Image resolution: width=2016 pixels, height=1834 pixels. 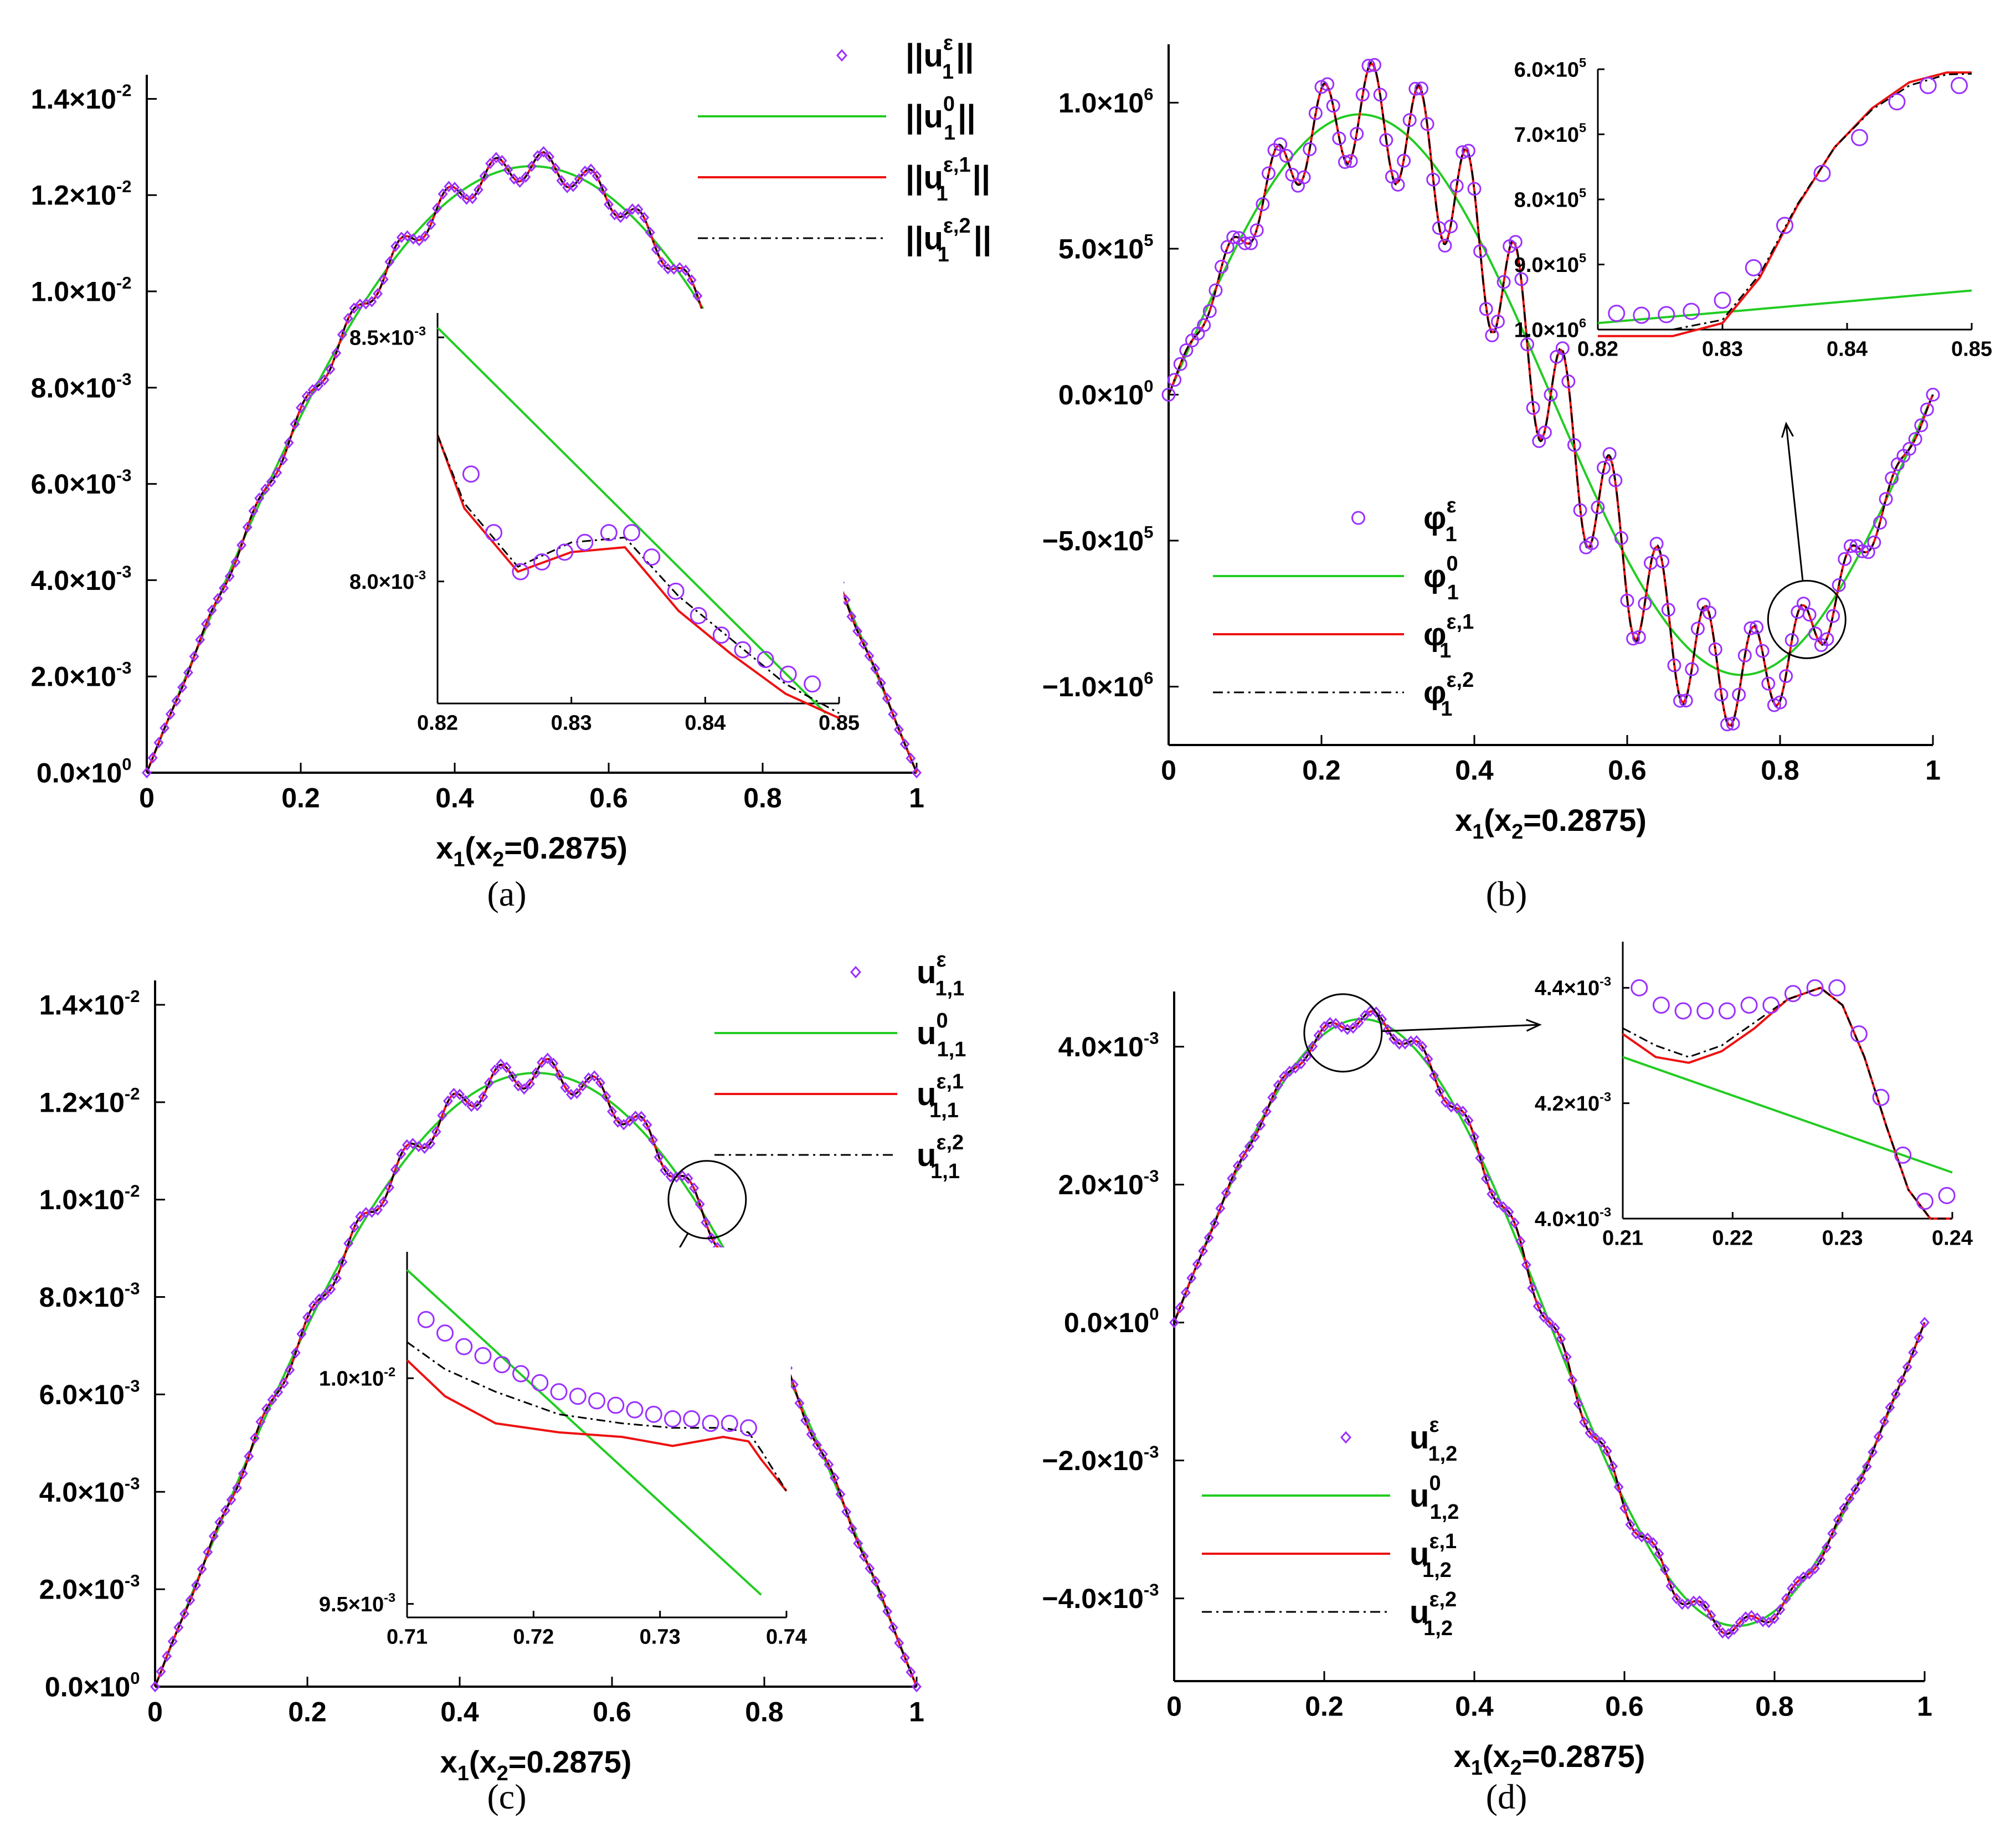 What do you see at coordinates (437, 724) in the screenshot?
I see `inset-a-x-tick-label: 0.82` at bounding box center [437, 724].